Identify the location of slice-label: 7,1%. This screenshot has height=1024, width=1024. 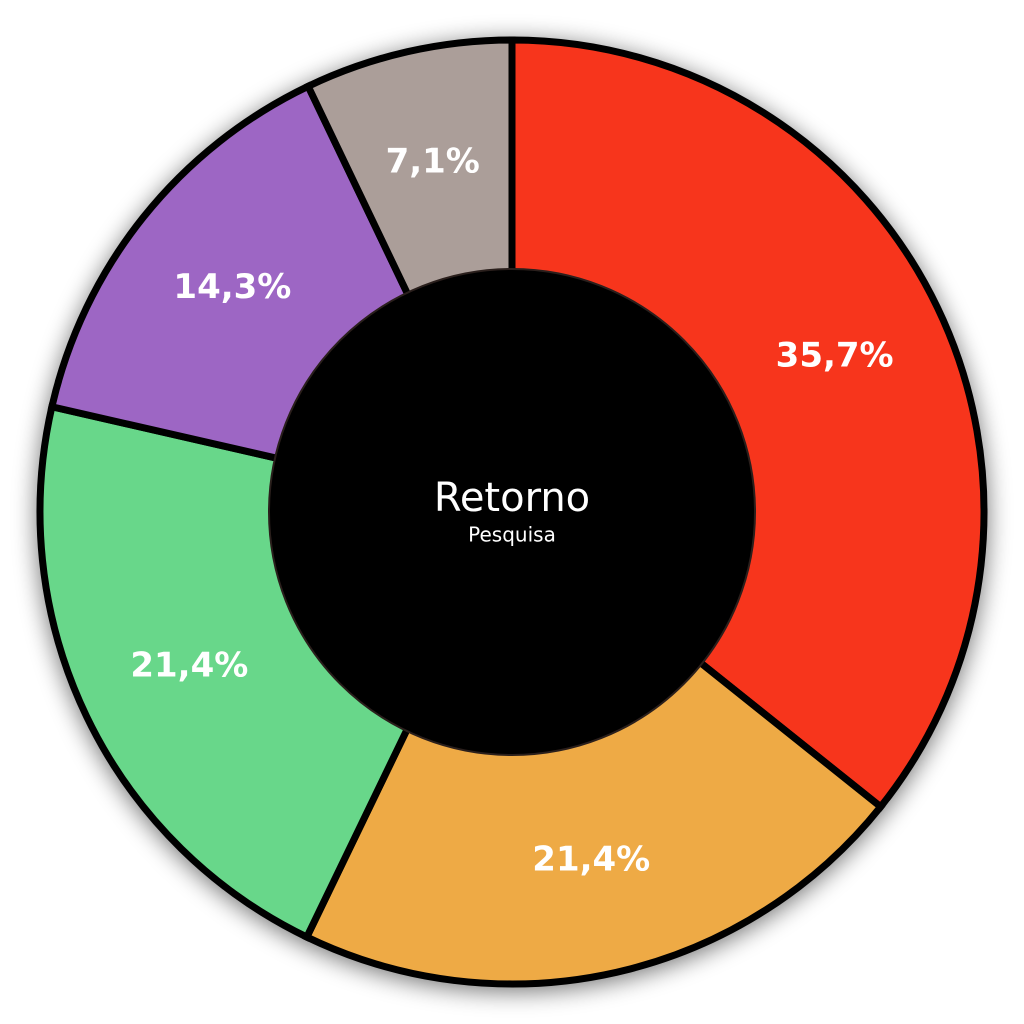
(433, 161).